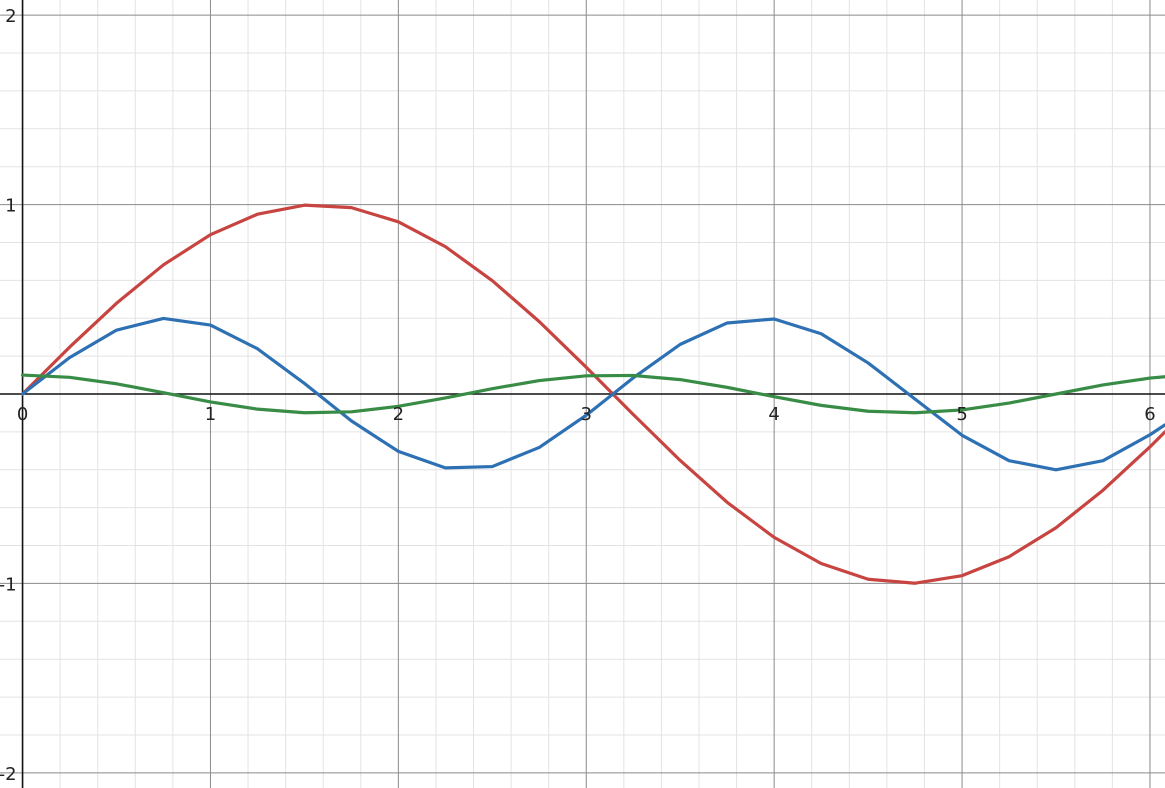 The image size is (1165, 788). What do you see at coordinates (1149, 414) in the screenshot?
I see `x-tick-label: 6` at bounding box center [1149, 414].